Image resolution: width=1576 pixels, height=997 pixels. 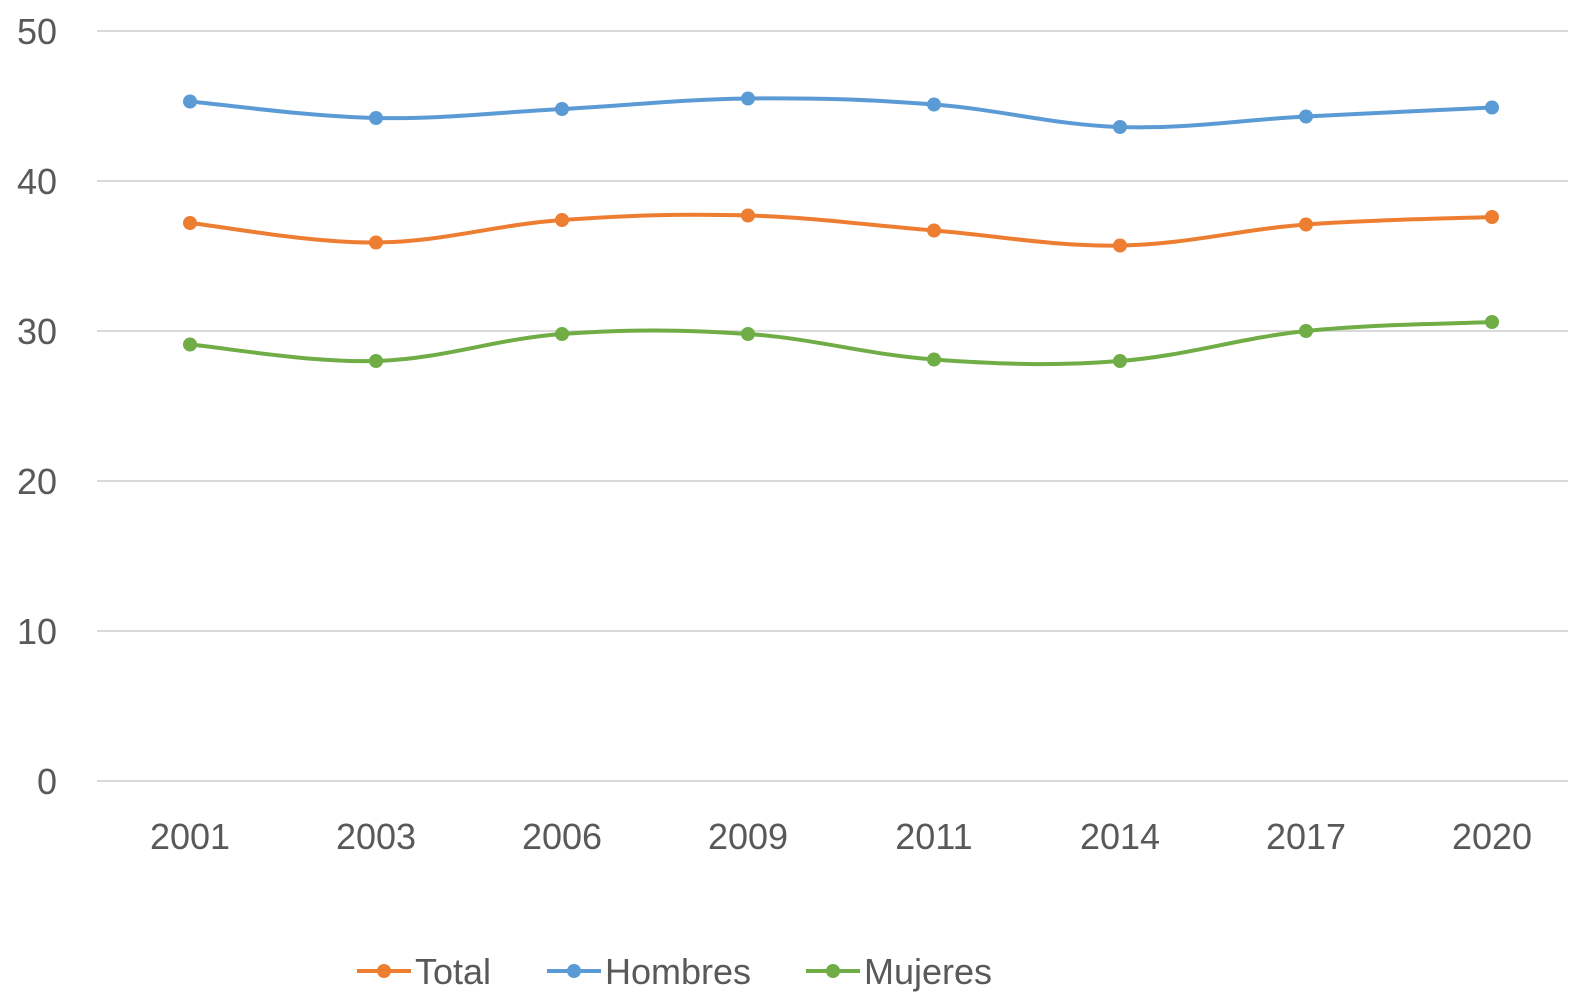 I want to click on x-tick-label: 2017, so click(x=1306, y=836).